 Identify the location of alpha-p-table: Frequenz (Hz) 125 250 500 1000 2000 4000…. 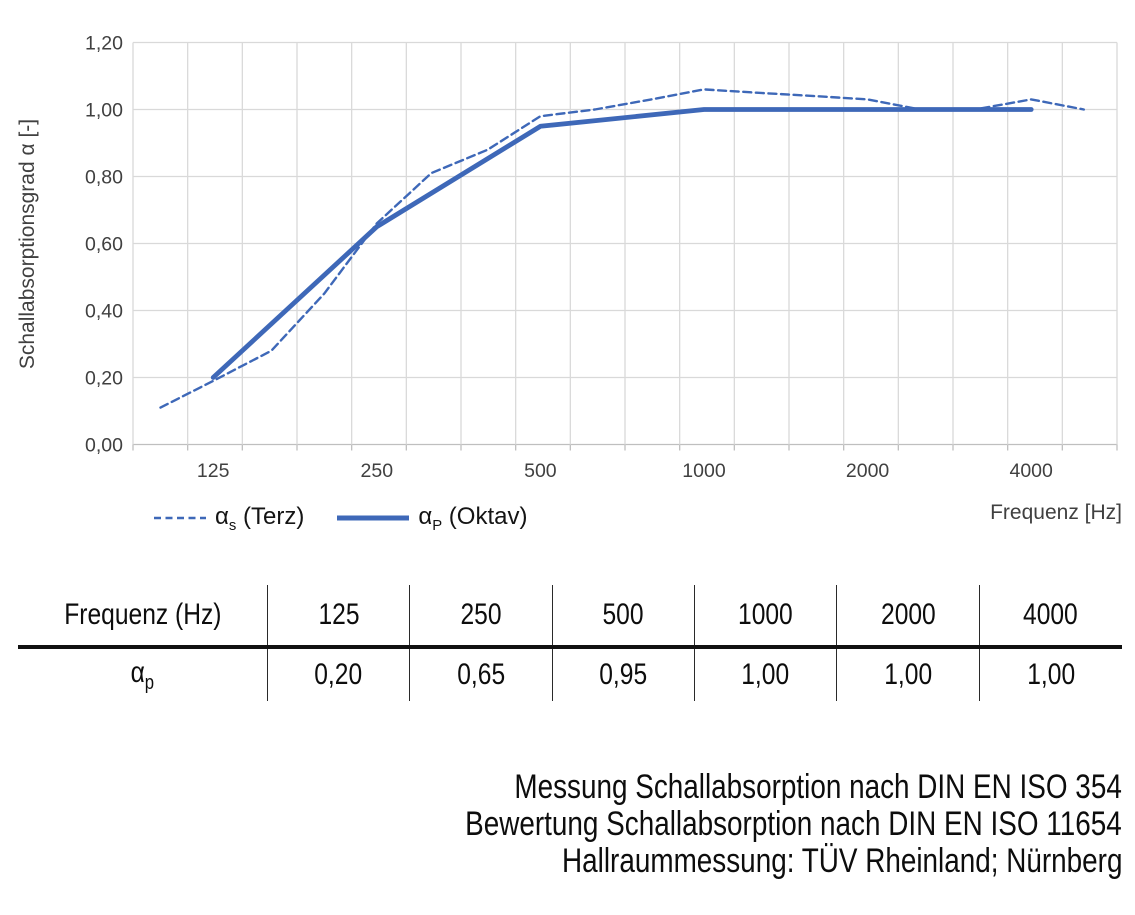
(570, 643).